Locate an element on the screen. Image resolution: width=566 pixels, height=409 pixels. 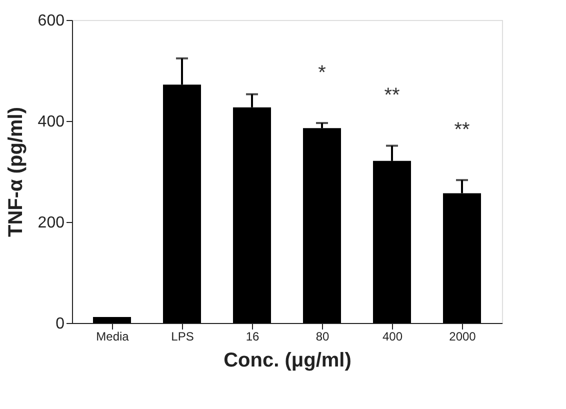
x-tick-label: 16 is located at coordinates (253, 337).